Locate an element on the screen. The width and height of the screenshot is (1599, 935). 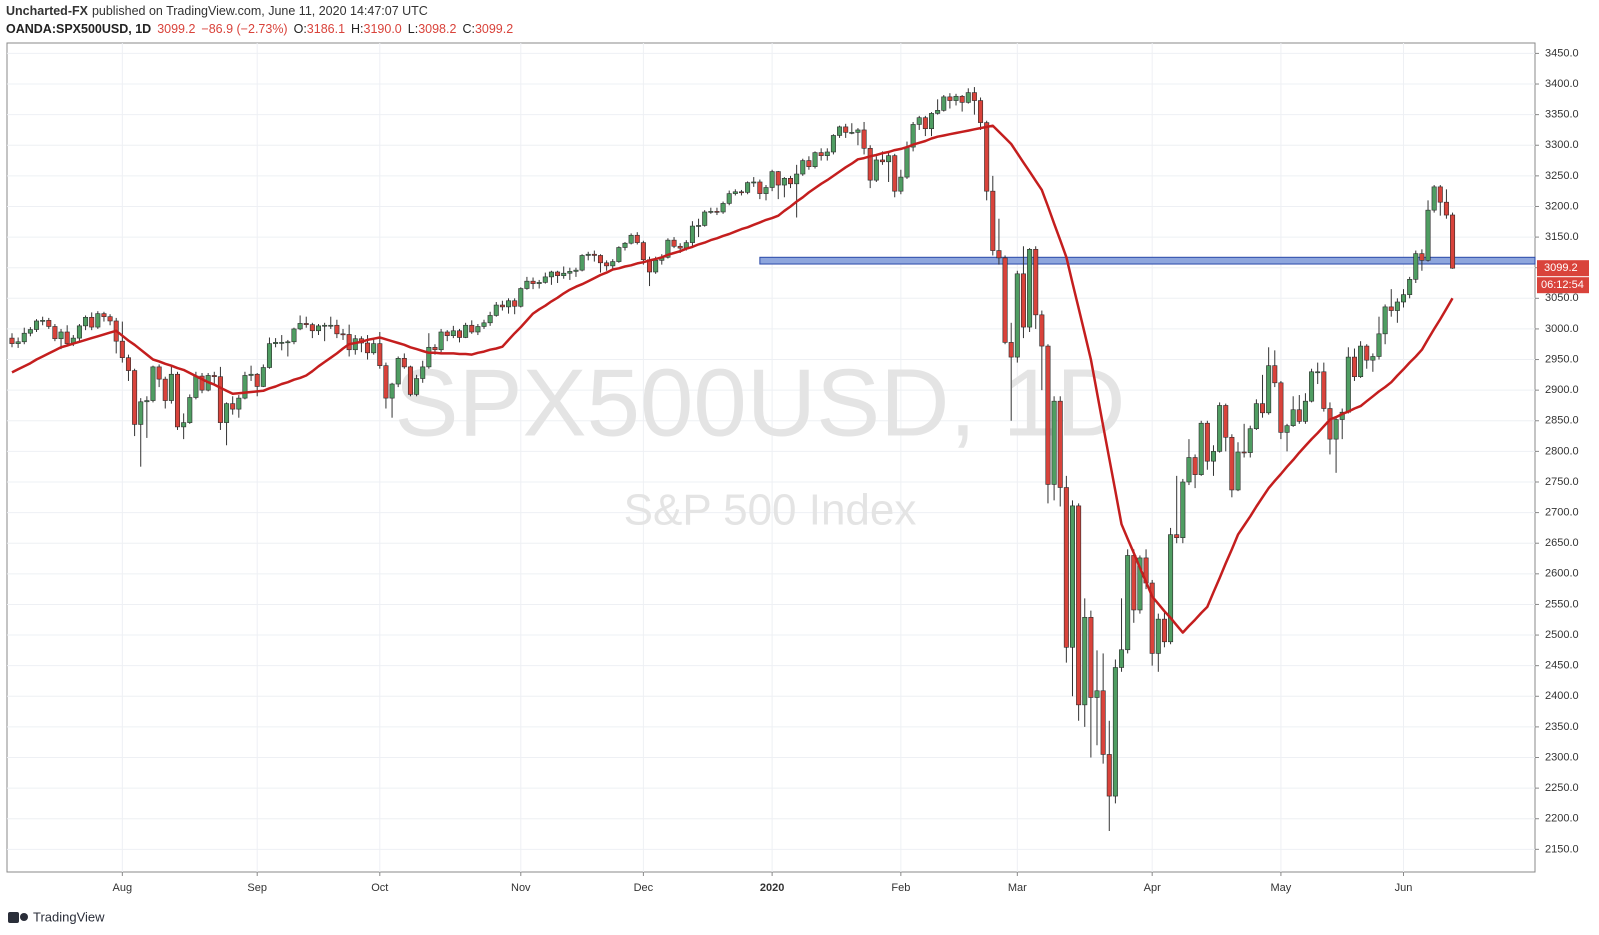
y-tick-label: 2550.0 is located at coordinates (1562, 604).